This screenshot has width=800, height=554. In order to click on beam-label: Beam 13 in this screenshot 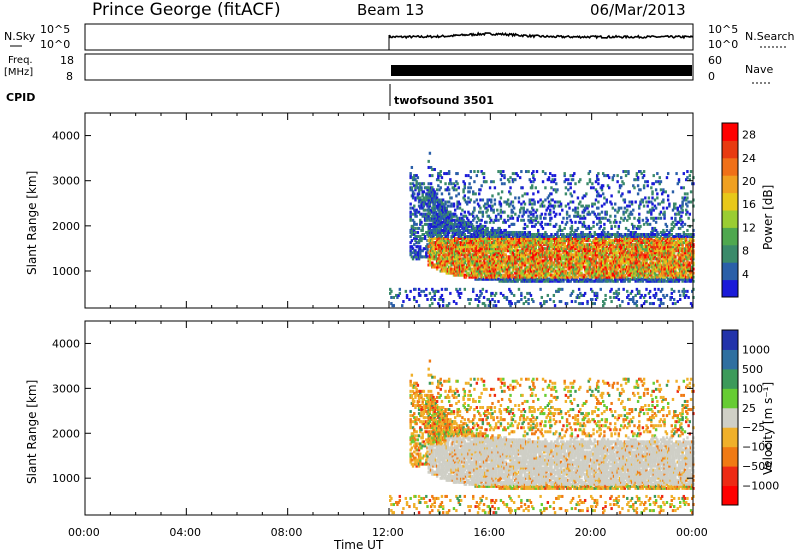, I will do `click(390, 10)`.